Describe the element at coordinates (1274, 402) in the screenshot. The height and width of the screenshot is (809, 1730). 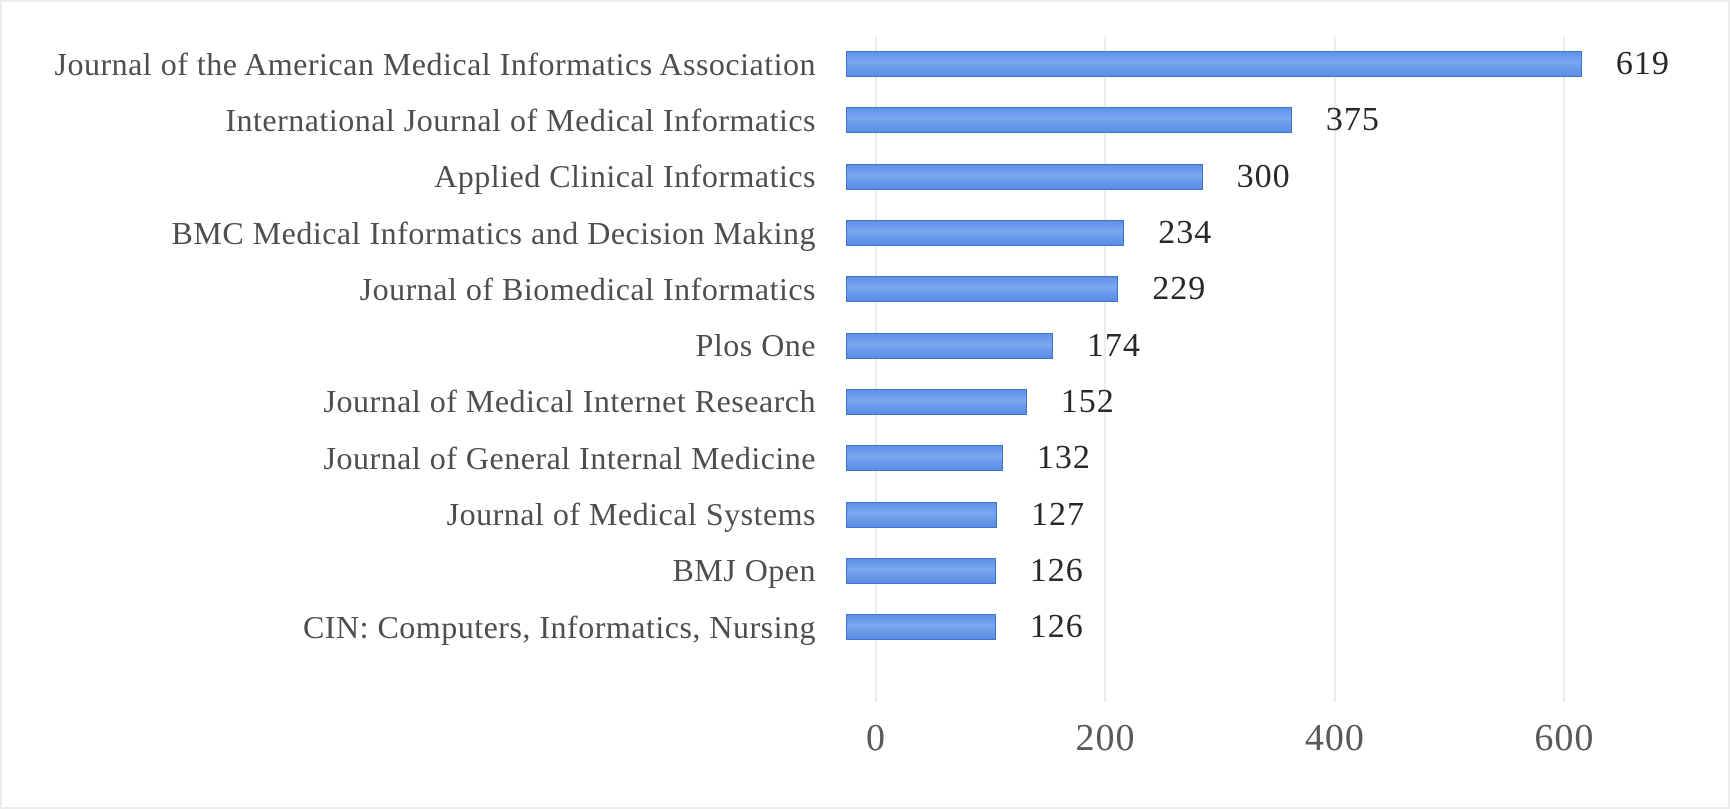
I see `bar-track: 152` at that location.